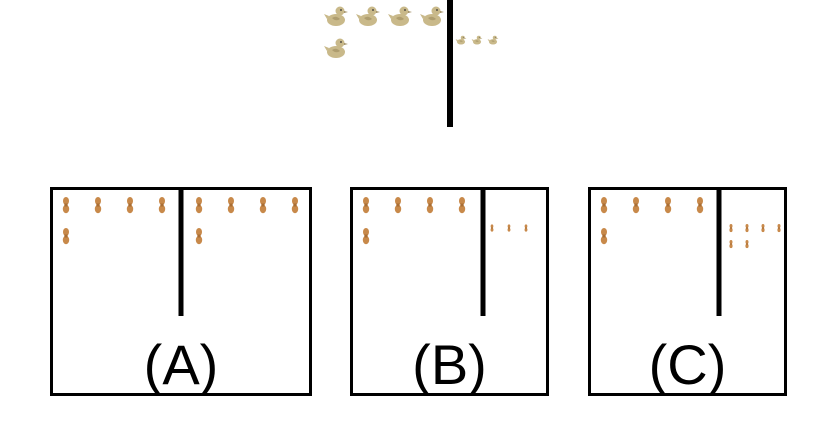 The width and height of the screenshot is (835, 446). I want to click on option-b-label: (B), so click(449, 364).